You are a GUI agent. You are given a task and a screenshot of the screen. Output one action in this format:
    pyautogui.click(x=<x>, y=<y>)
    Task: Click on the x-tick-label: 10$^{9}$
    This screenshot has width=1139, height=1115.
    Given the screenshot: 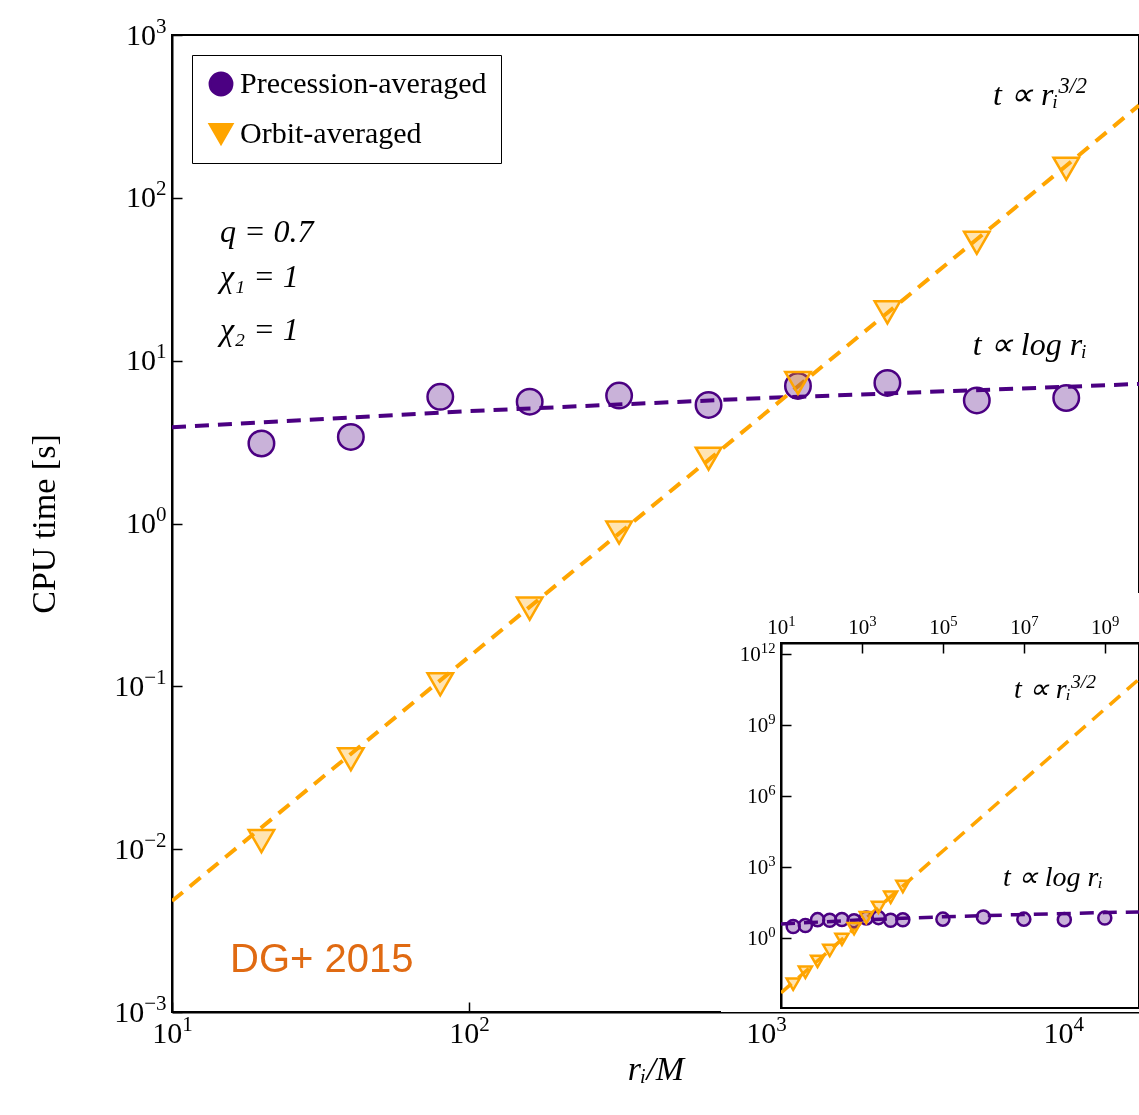 What is the action you would take?
    pyautogui.click(x=1105, y=625)
    